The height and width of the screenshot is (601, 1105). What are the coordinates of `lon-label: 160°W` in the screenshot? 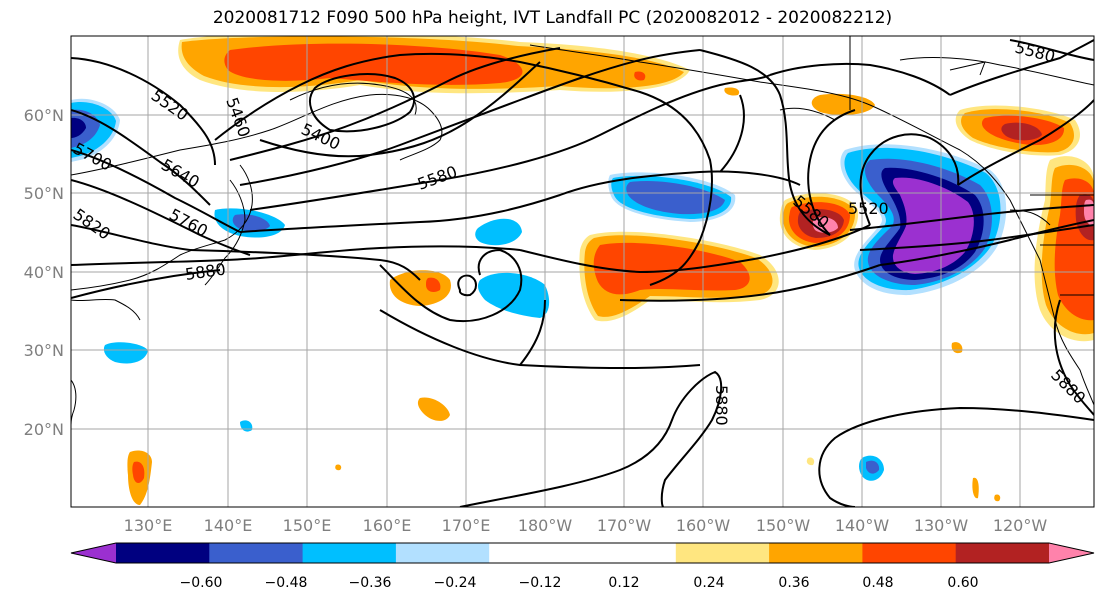 It's located at (703, 525).